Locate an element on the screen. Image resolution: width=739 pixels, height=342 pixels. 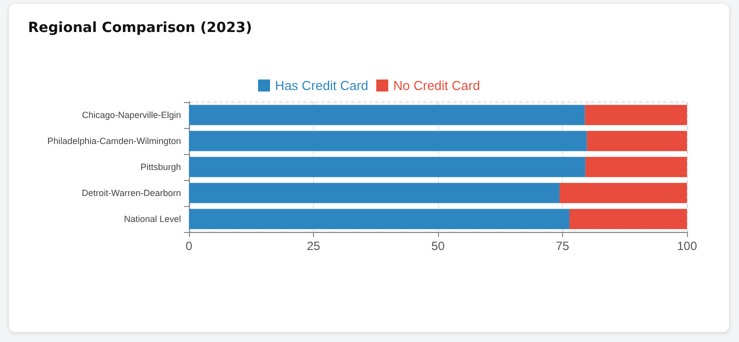
legend-label: Has Credit Card is located at coordinates (321, 85).